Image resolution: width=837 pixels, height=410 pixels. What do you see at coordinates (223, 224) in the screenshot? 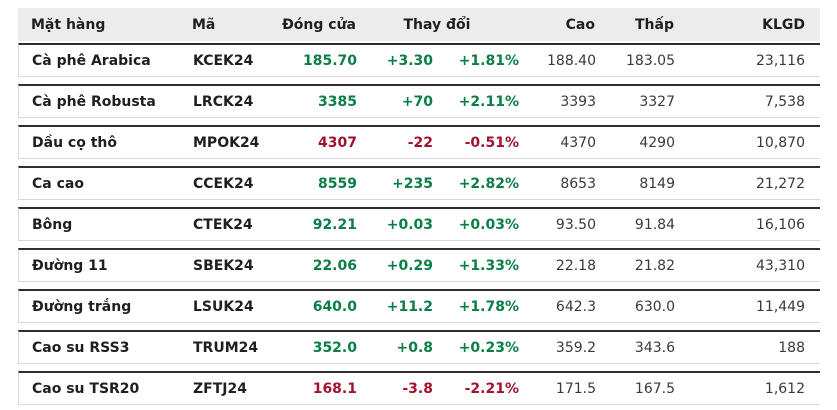
I see `commodity-code: CTEK24` at bounding box center [223, 224].